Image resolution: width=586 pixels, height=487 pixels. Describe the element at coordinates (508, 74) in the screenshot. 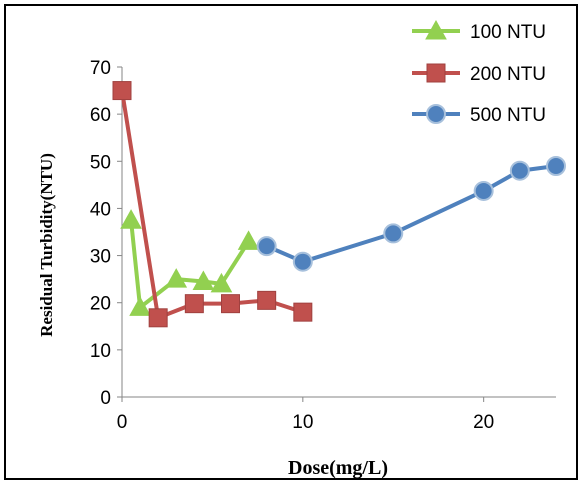

I see `legend-label: 200 NTU` at that location.